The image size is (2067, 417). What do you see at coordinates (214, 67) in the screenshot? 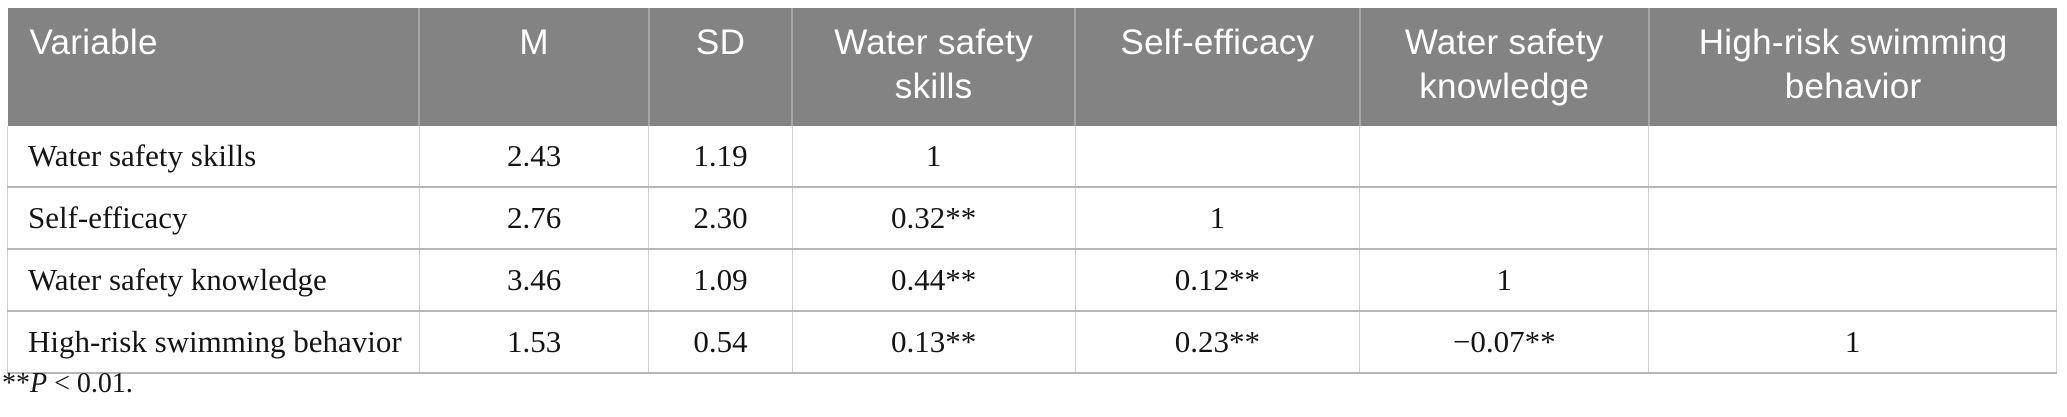
I see `header-cell-variable: Variable` at bounding box center [214, 67].